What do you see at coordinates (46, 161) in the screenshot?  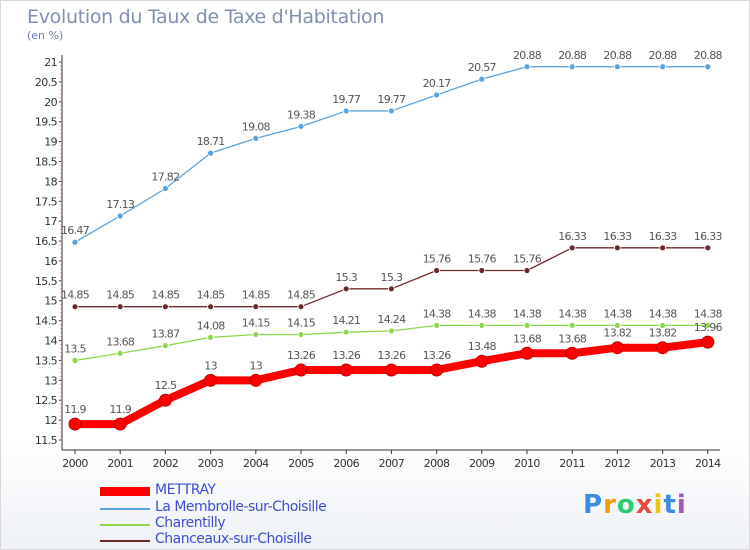 I see `y-tick-label: 18.5` at bounding box center [46, 161].